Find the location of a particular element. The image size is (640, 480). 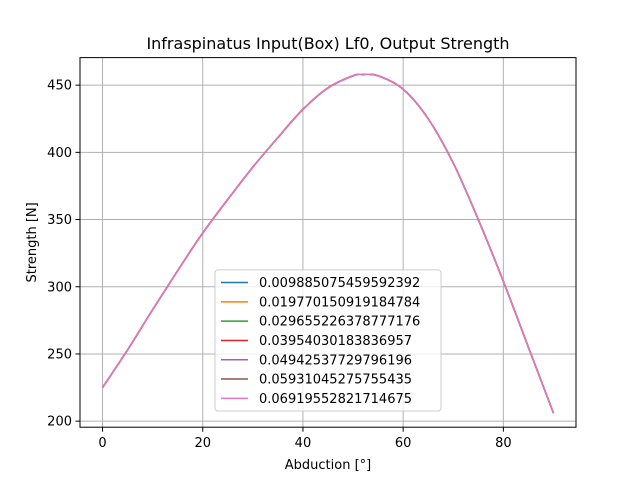

legend-entry-label: 0.009885075459592392 is located at coordinates (339, 283).